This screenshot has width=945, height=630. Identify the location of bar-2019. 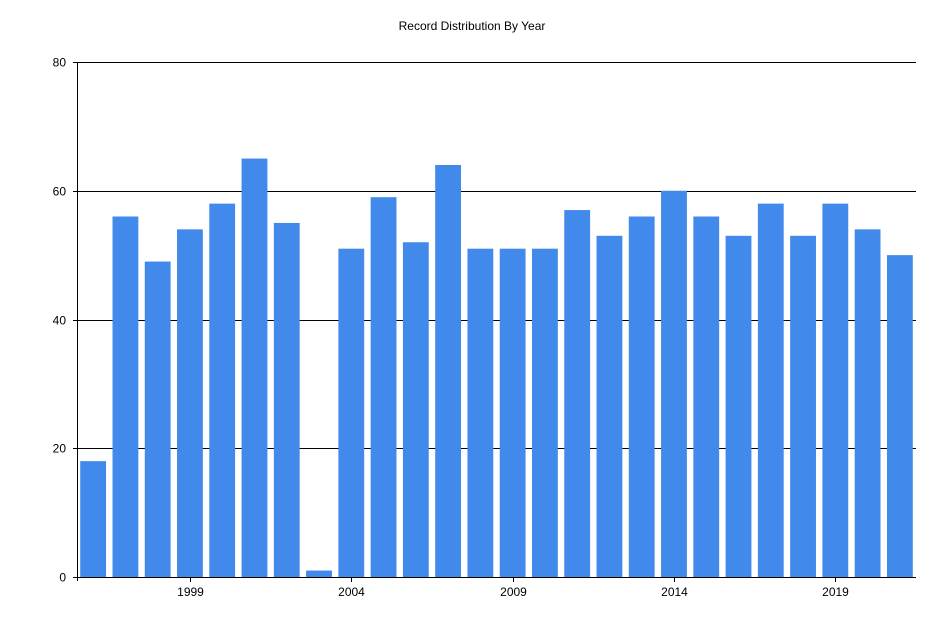
(835, 390).